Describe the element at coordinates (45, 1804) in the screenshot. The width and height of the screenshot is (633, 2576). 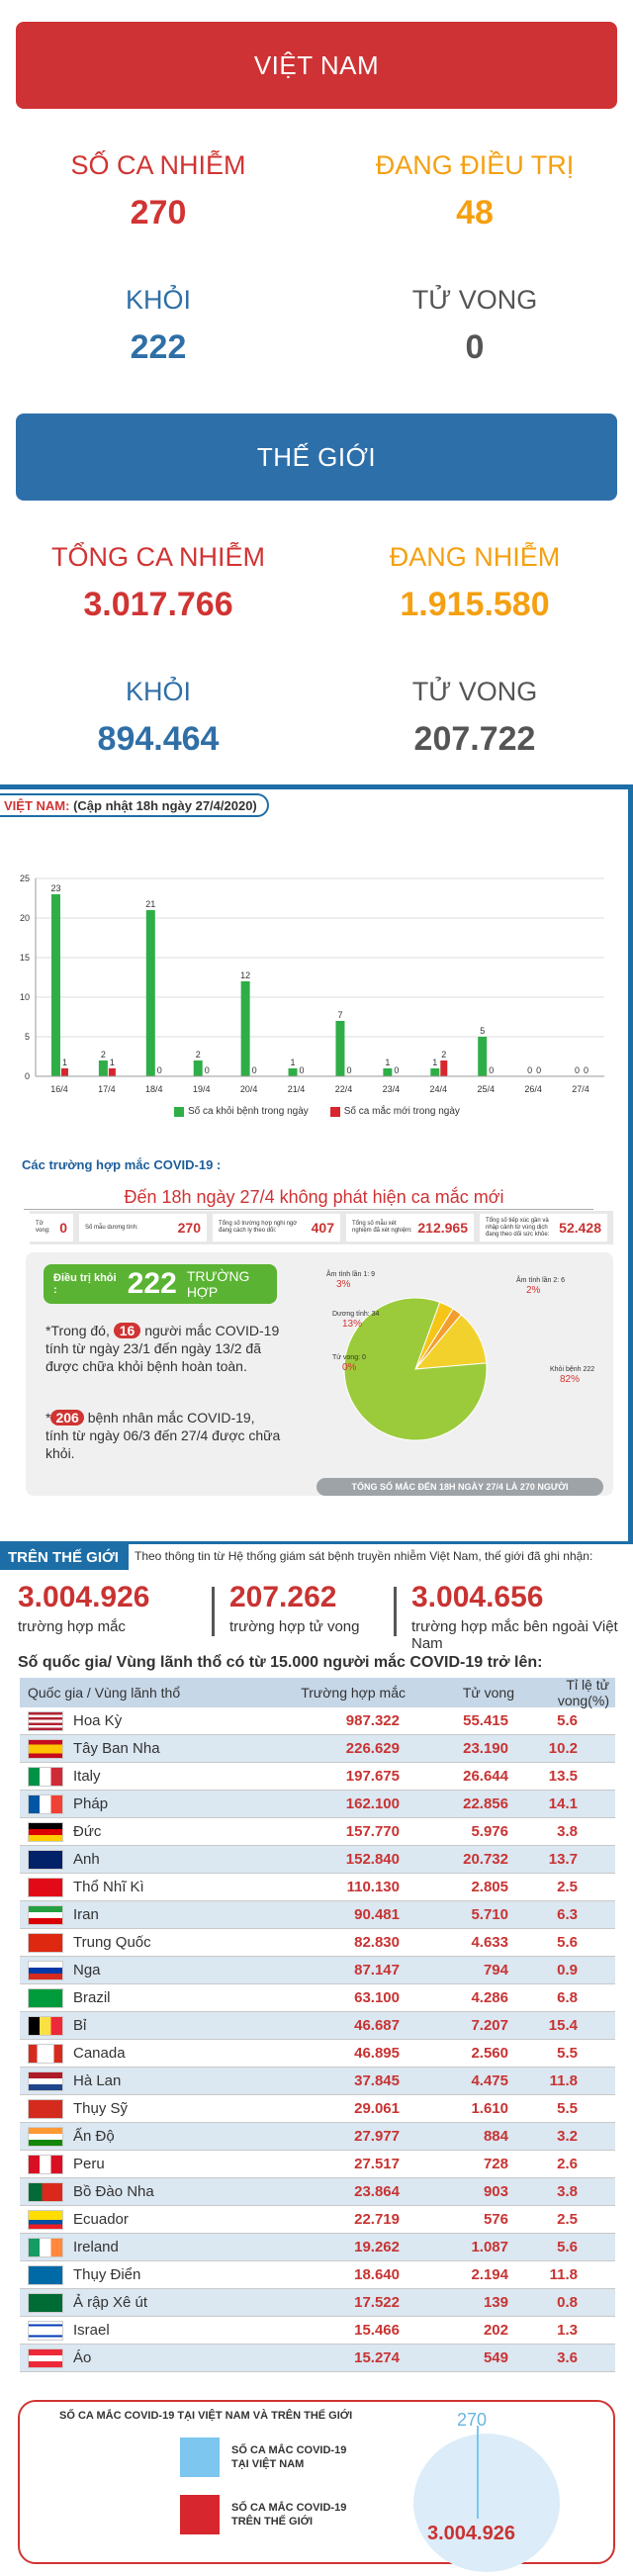
I see `fr-flag-icon` at that location.